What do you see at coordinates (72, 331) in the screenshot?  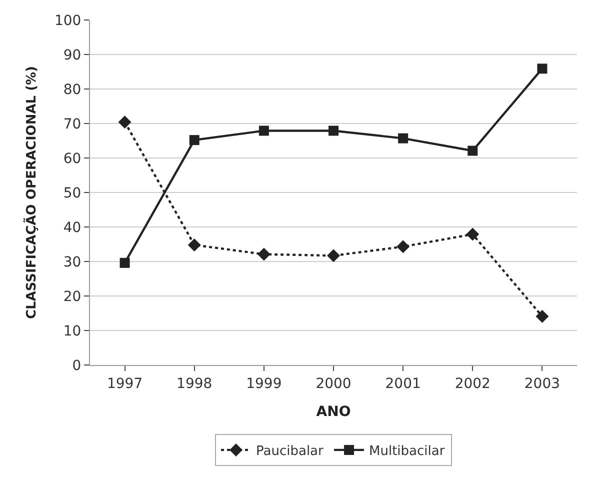 I see `y-tick-label: 10` at bounding box center [72, 331].